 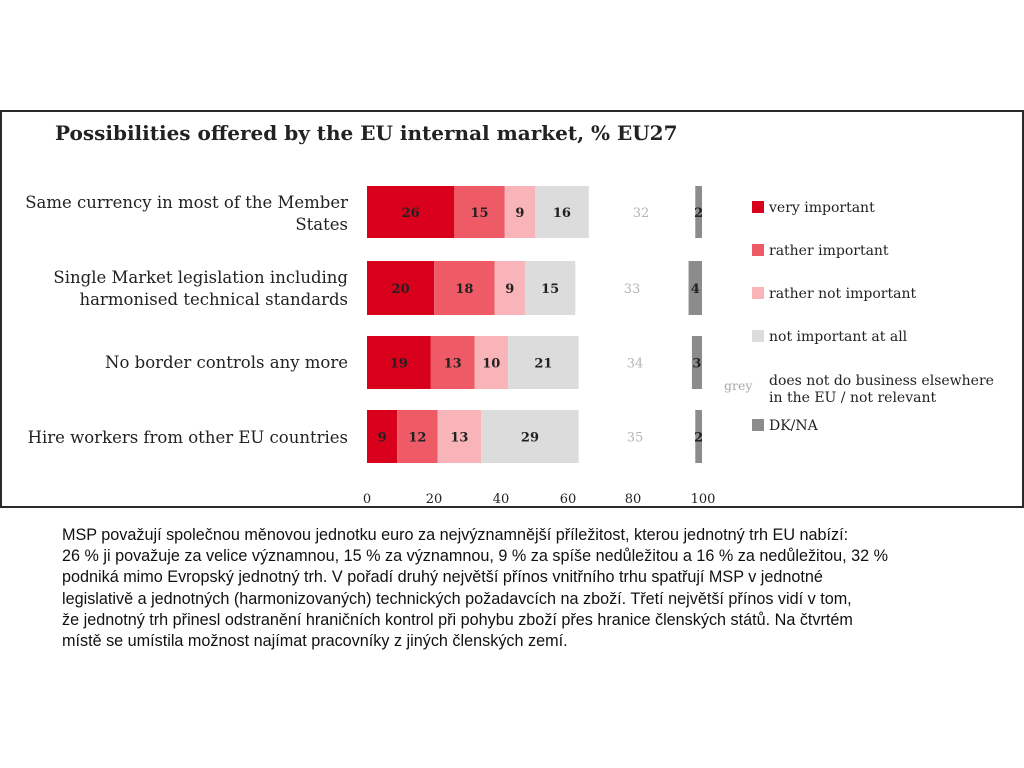 I want to click on dkna-value-label: 4, so click(x=695, y=289).